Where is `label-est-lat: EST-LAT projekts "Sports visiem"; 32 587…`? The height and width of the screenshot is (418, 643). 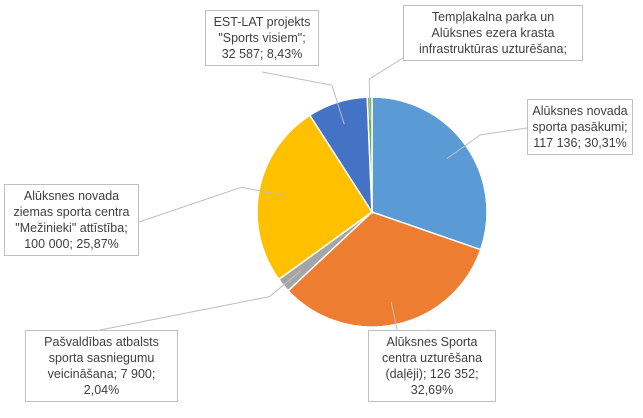 label-est-lat: EST-LAT projekts "Sports visiem"; 32 587… is located at coordinates (262, 38).